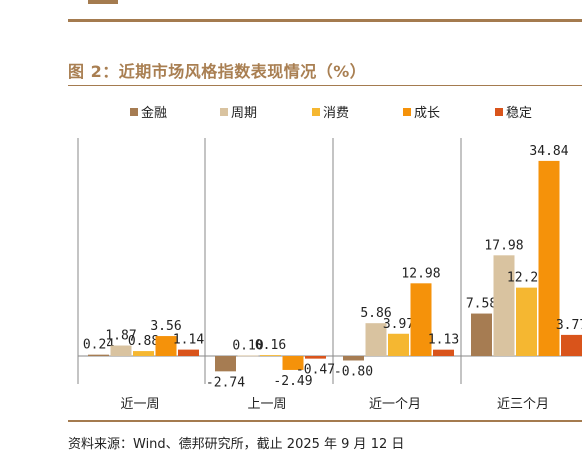  What do you see at coordinates (353, 371) in the screenshot?
I see `data-label: -0.80` at bounding box center [353, 371].